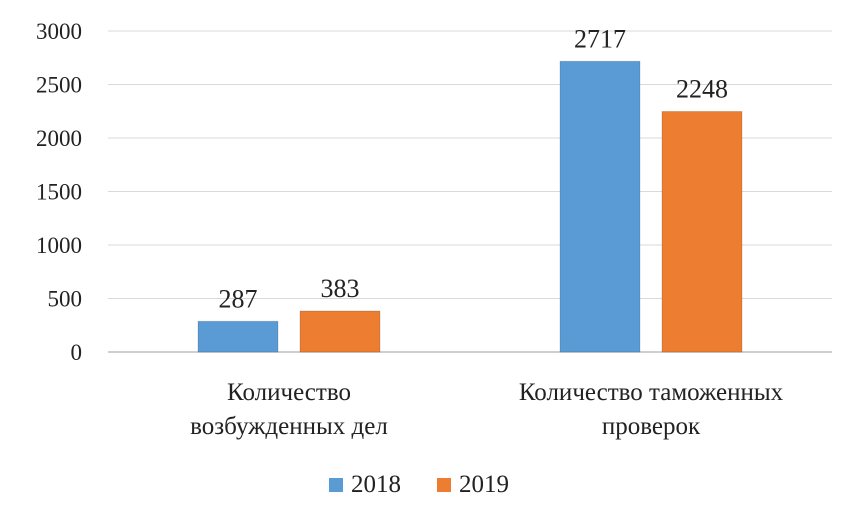 This screenshot has width=862, height=532. What do you see at coordinates (419, 484) in the screenshot?
I see `legend: 2018 2019` at bounding box center [419, 484].